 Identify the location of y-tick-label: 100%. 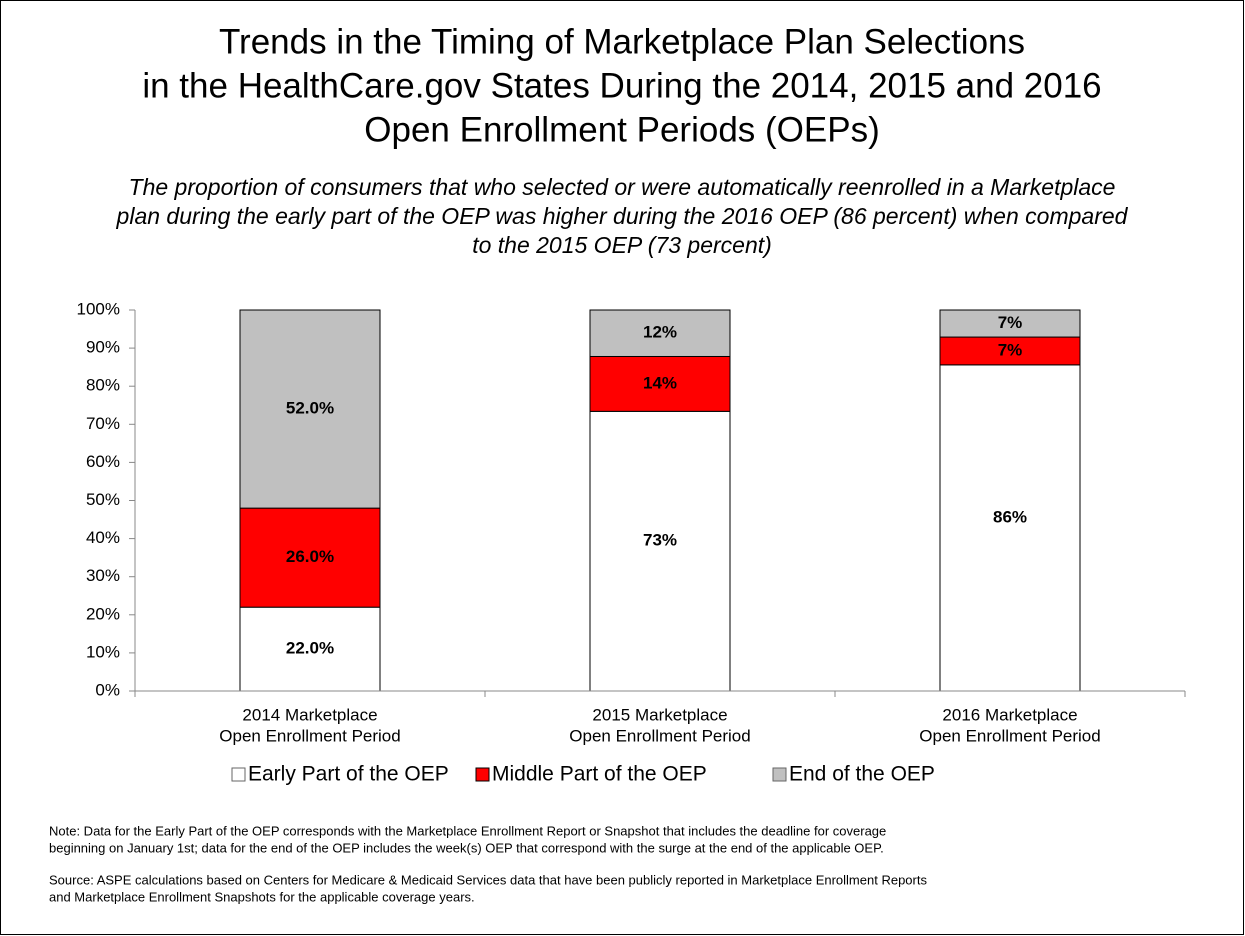
(98, 308).